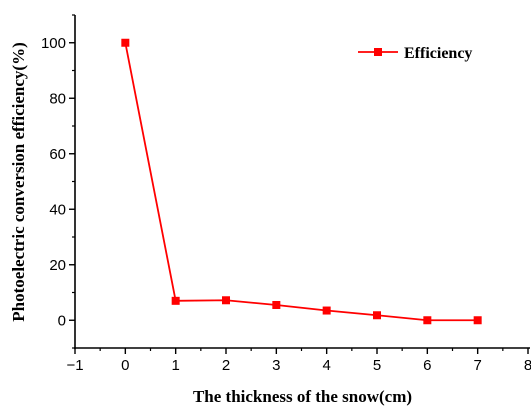  I want to click on legend: Efficiency, so click(415, 53).